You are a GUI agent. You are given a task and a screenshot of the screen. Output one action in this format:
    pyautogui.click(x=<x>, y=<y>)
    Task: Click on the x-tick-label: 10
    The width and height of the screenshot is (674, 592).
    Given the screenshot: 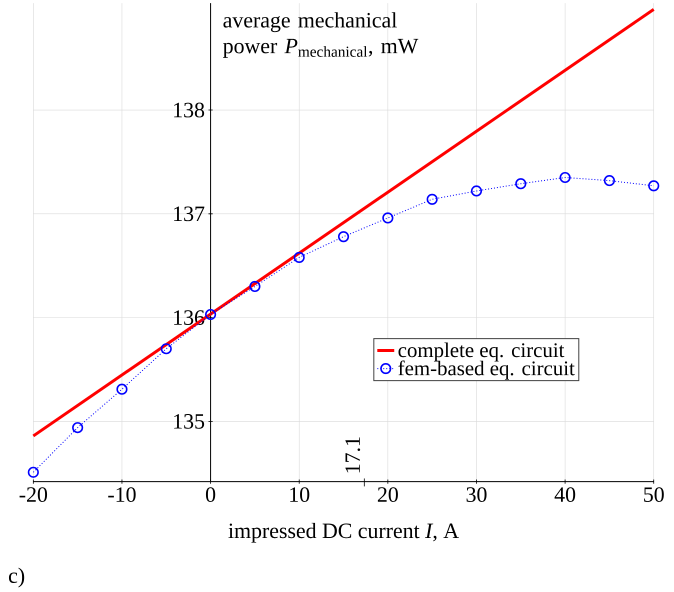 What is the action you would take?
    pyautogui.click(x=300, y=494)
    